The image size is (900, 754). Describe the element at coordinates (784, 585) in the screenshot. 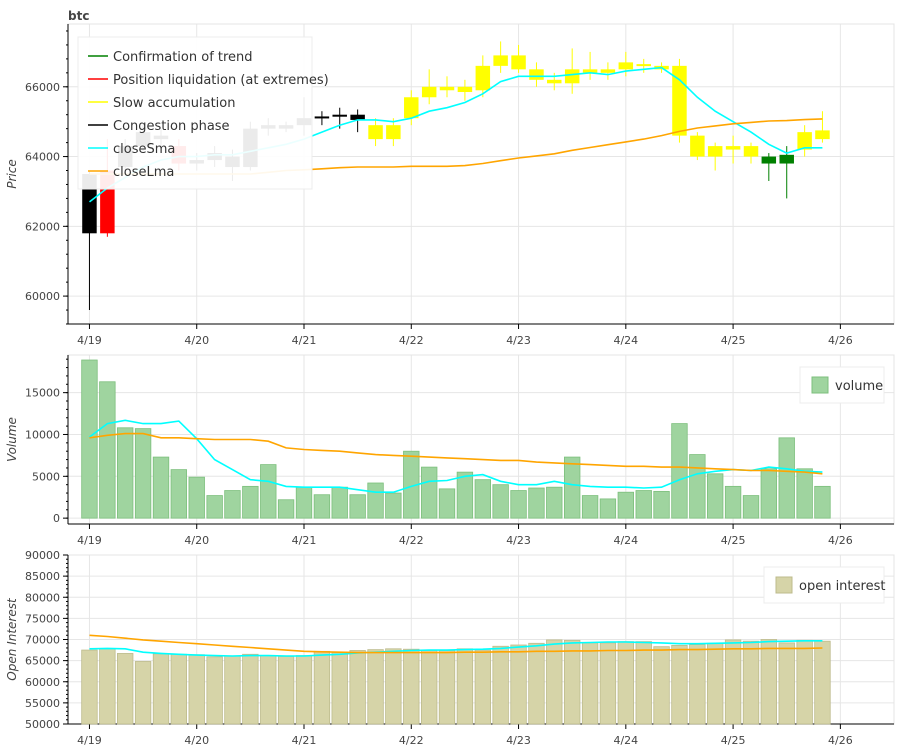

I see `panel-3-legend-swatch` at that location.